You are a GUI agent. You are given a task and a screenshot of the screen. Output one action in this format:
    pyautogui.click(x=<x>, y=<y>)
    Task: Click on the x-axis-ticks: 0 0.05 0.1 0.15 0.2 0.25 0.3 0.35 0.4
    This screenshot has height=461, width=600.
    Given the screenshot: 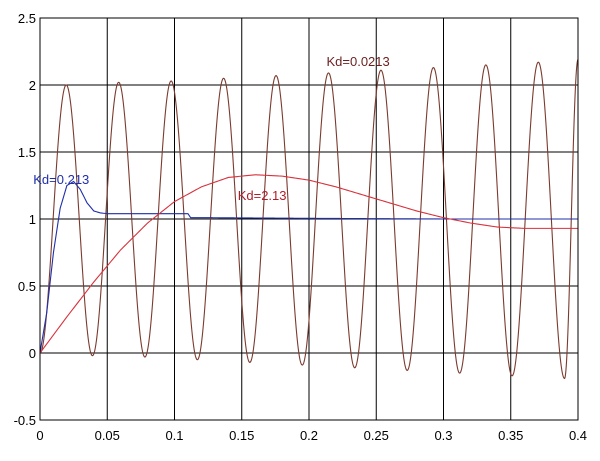 What is the action you would take?
    pyautogui.click(x=311, y=435)
    